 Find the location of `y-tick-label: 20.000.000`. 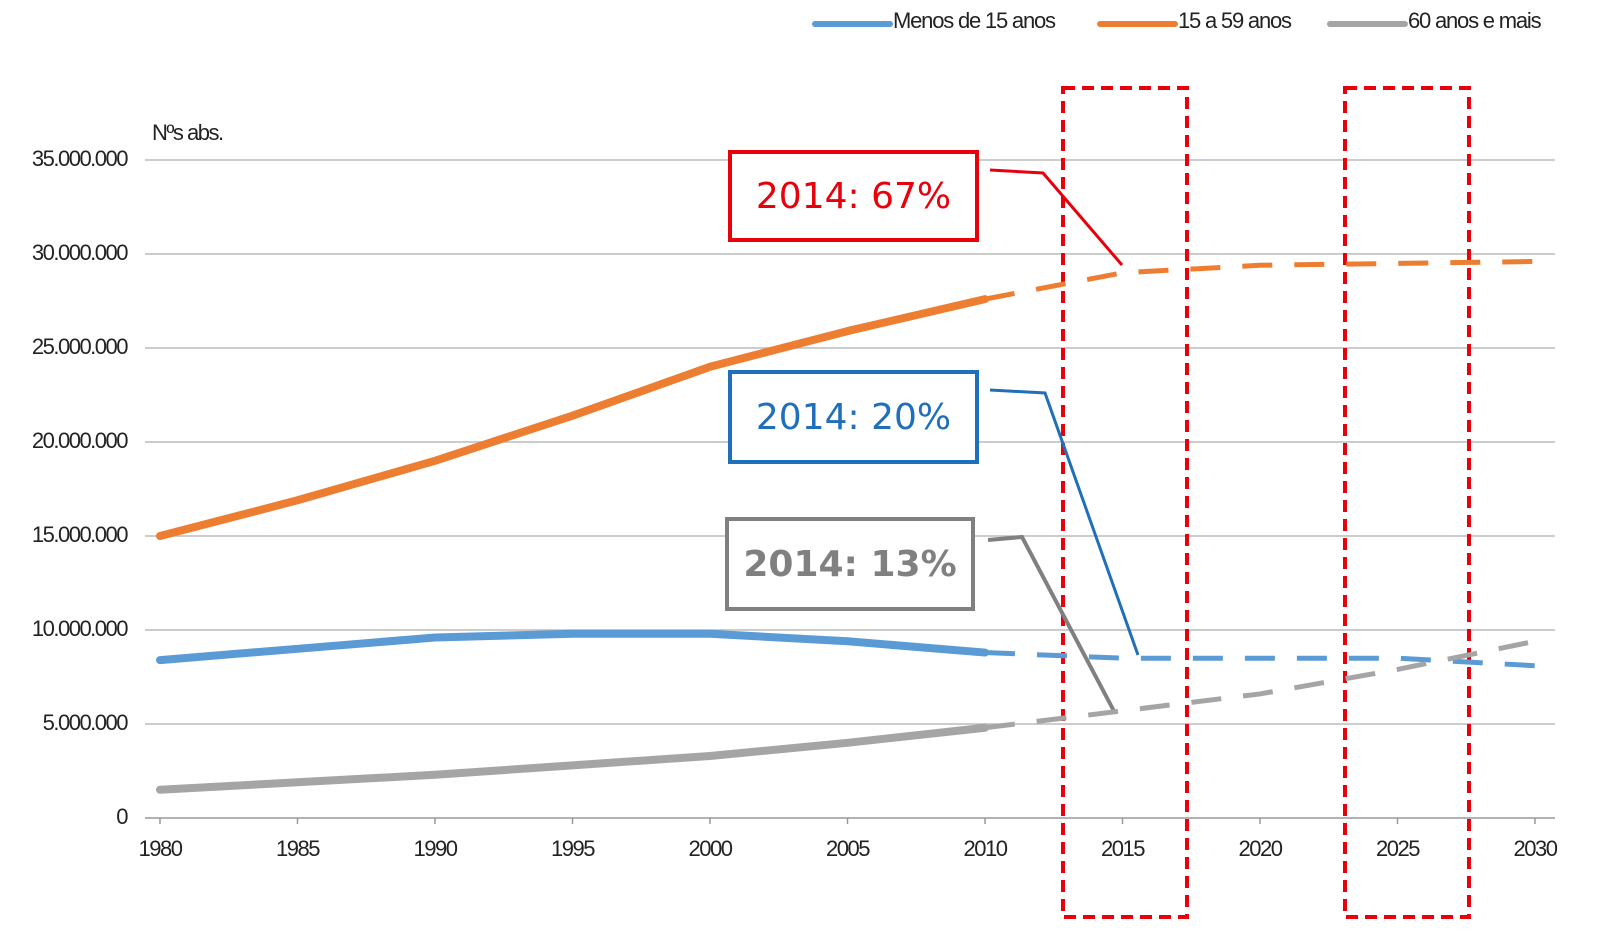

y-tick-label: 20.000.000 is located at coordinates (80, 440).